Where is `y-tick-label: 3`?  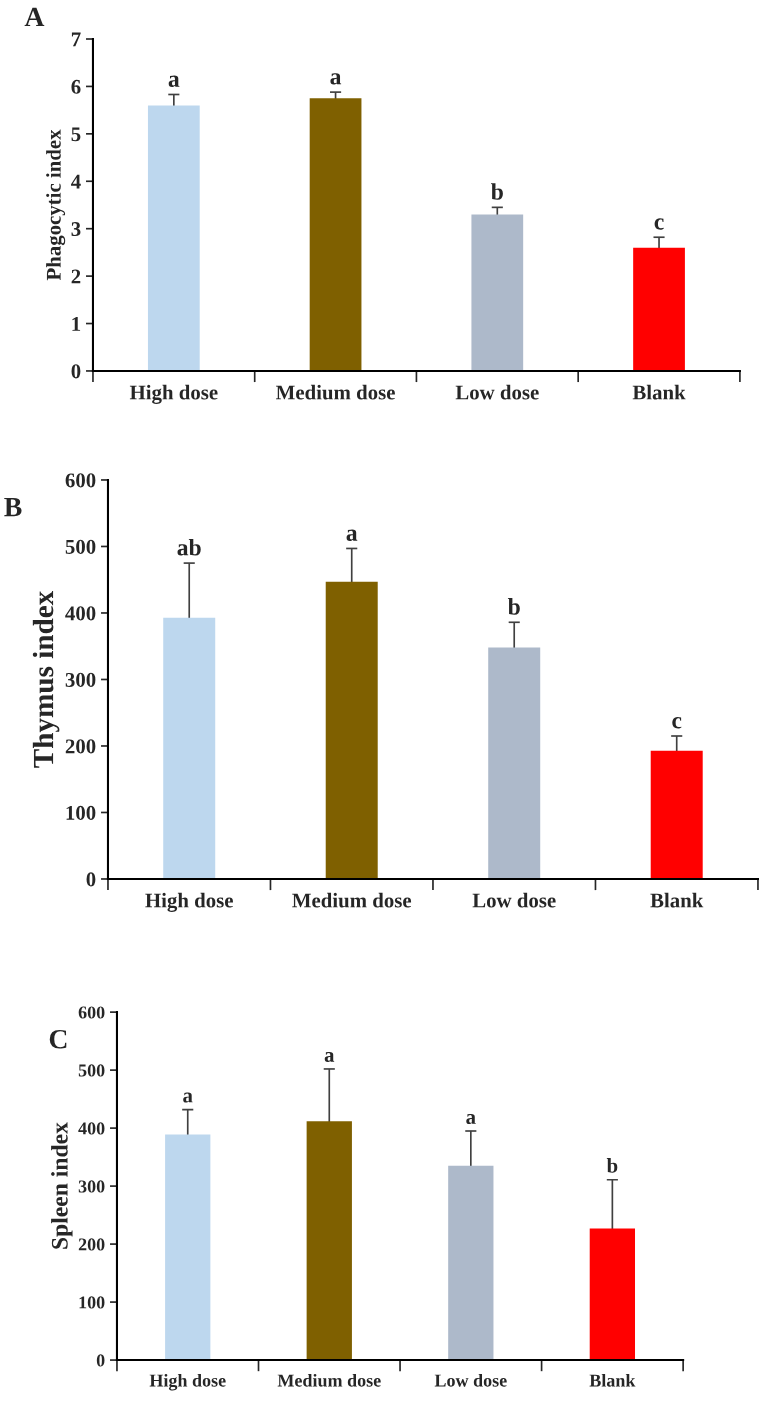 y-tick-label: 3 is located at coordinates (76, 229).